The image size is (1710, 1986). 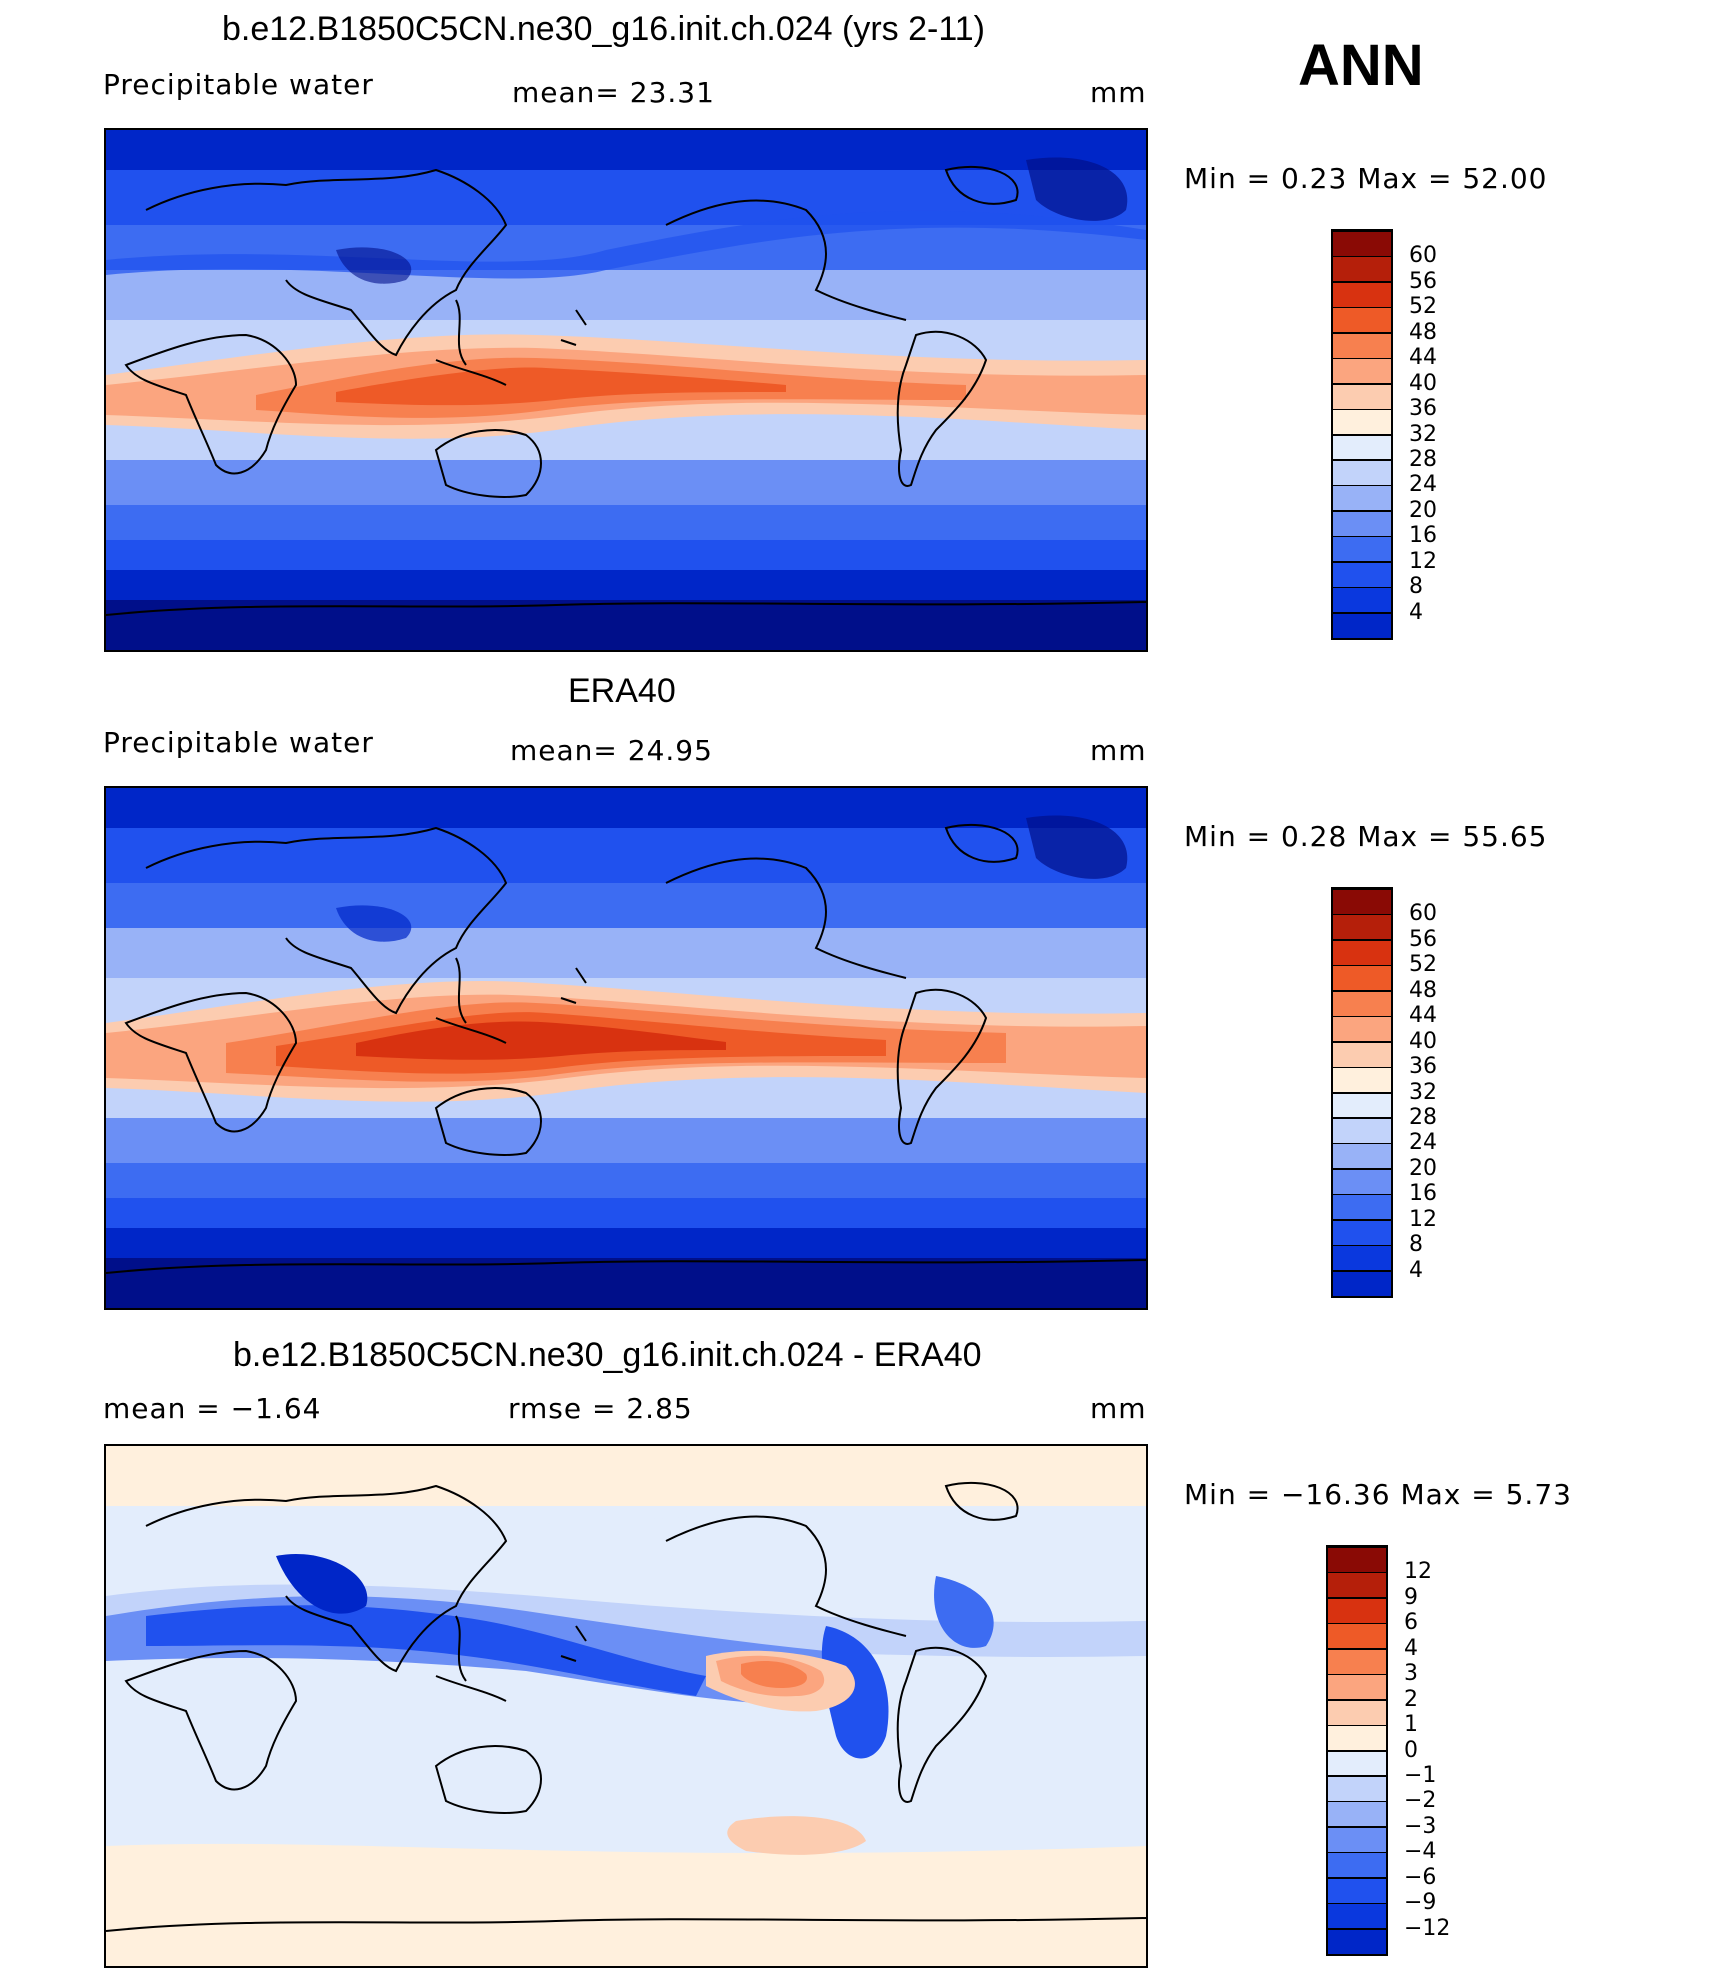 What do you see at coordinates (1411, 1725) in the screenshot?
I see `colorbar-tick-label: 1` at bounding box center [1411, 1725].